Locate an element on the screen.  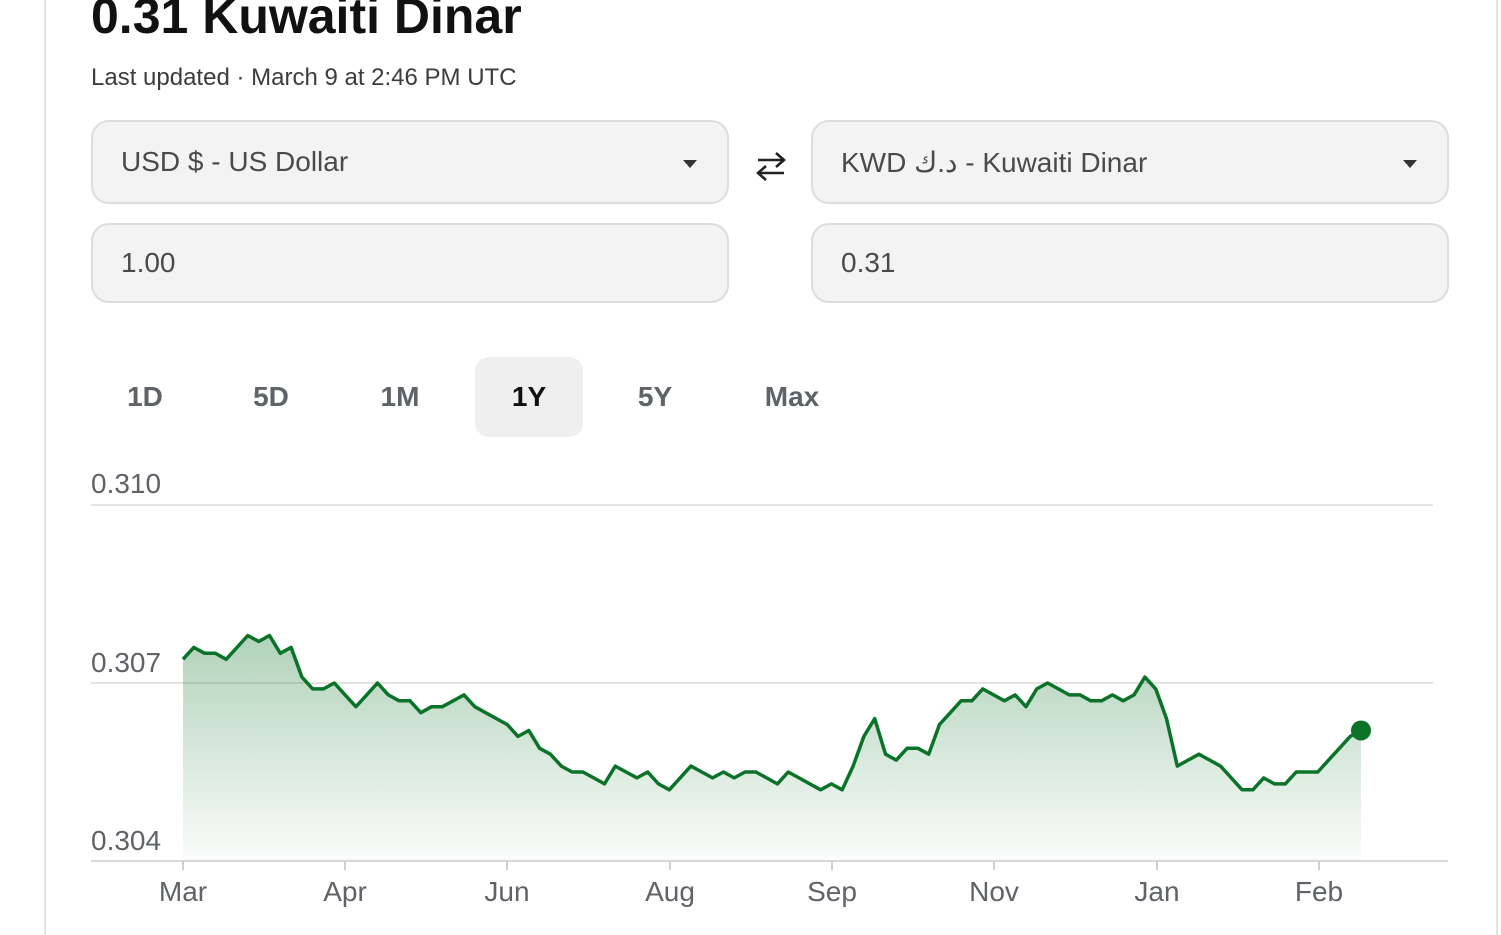
to-amount-value: 0.31 is located at coordinates (868, 262).